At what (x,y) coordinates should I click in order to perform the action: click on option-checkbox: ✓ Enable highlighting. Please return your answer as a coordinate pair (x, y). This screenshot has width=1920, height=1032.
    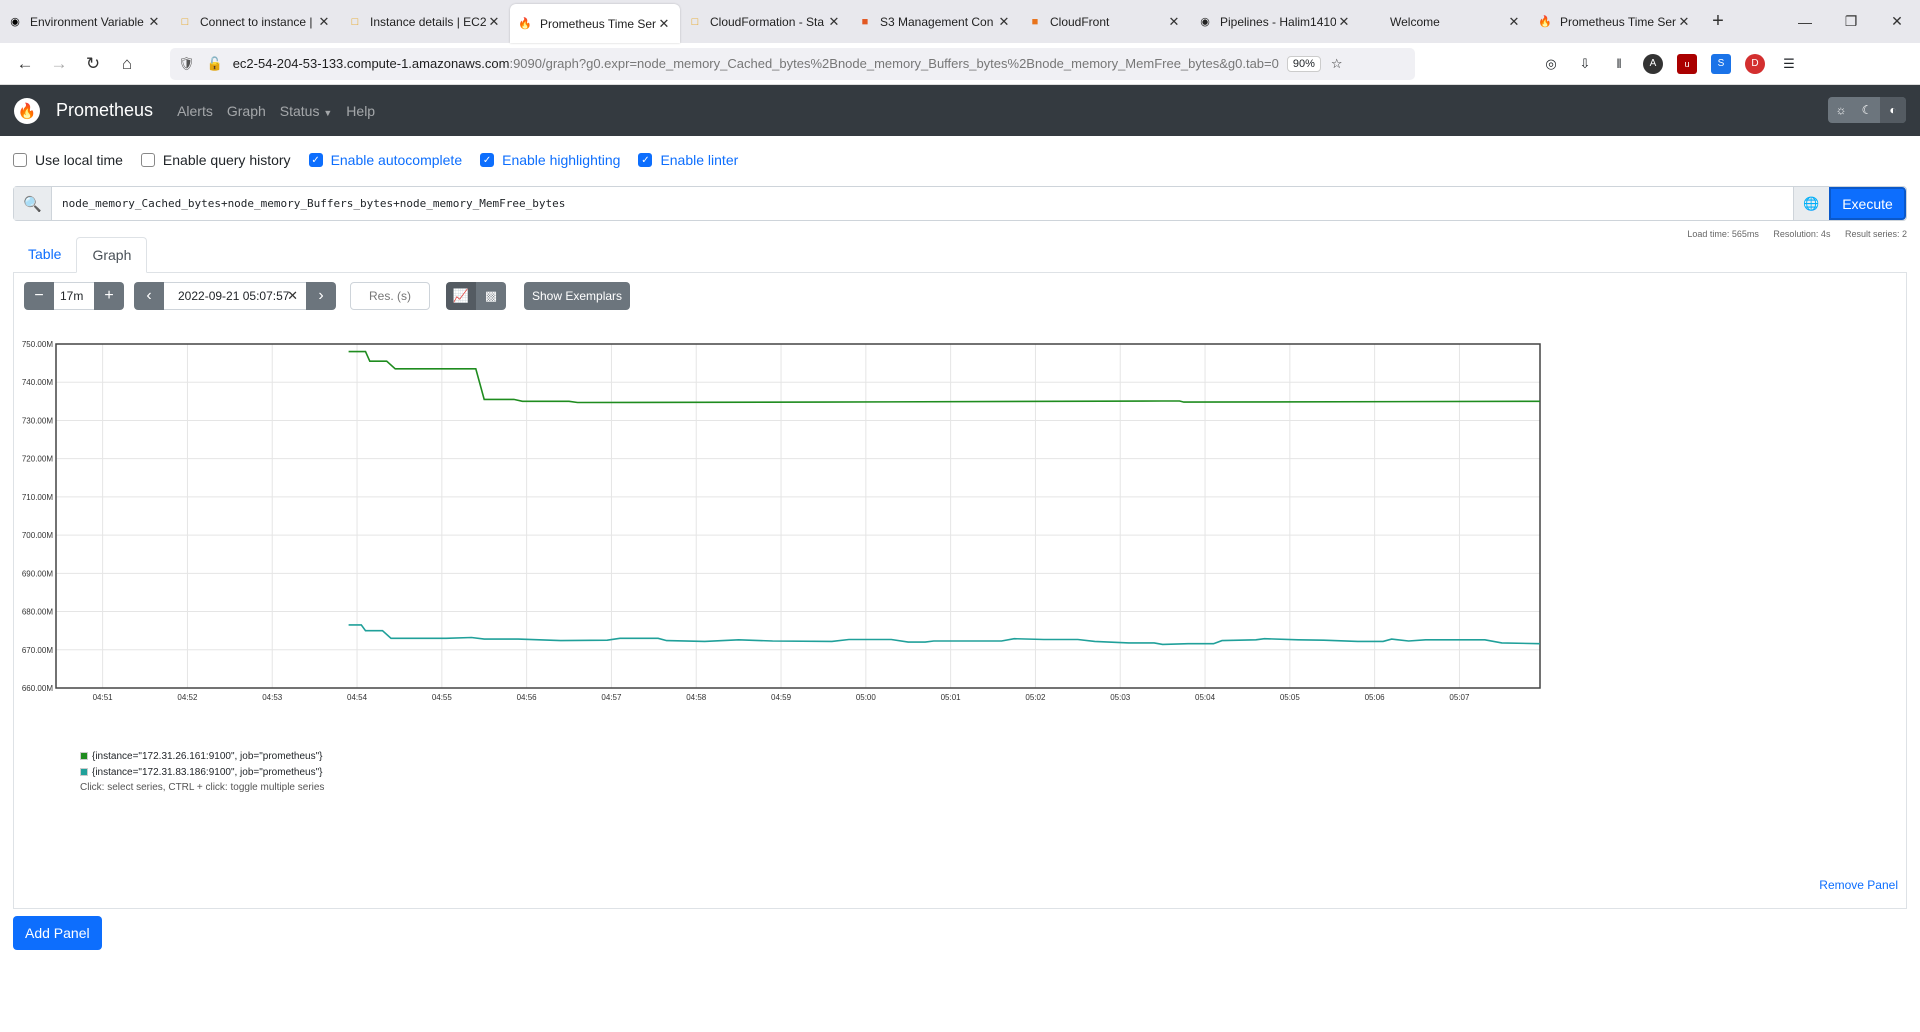
    Looking at the image, I should click on (550, 160).